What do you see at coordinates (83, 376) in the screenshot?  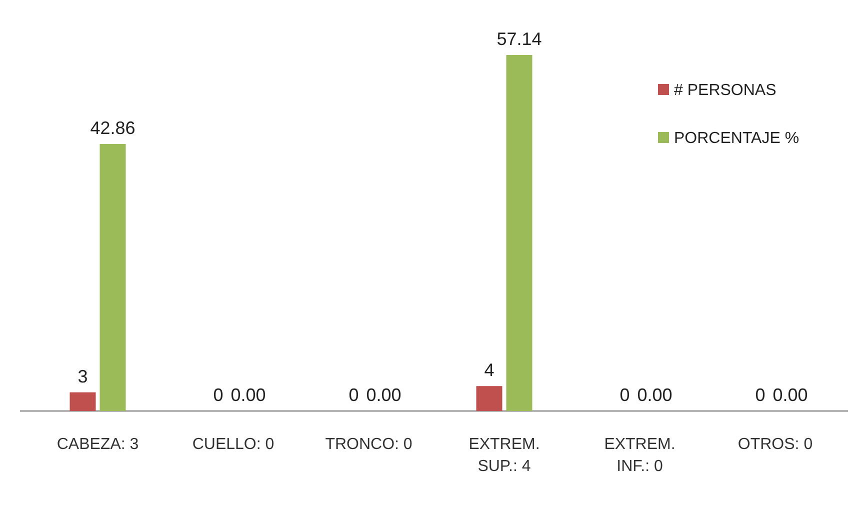 I see `data-label: 3` at bounding box center [83, 376].